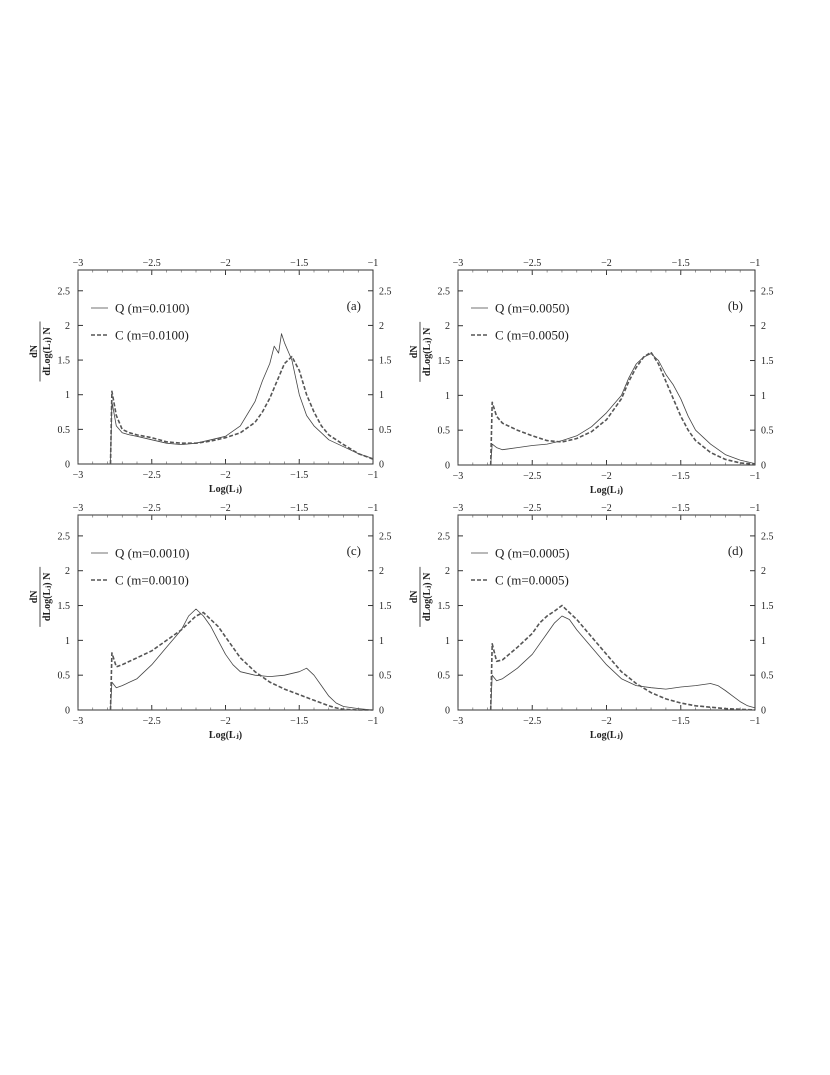  What do you see at coordinates (152, 335) in the screenshot?
I see `legend-label: C (m=0.0100)` at bounding box center [152, 335].